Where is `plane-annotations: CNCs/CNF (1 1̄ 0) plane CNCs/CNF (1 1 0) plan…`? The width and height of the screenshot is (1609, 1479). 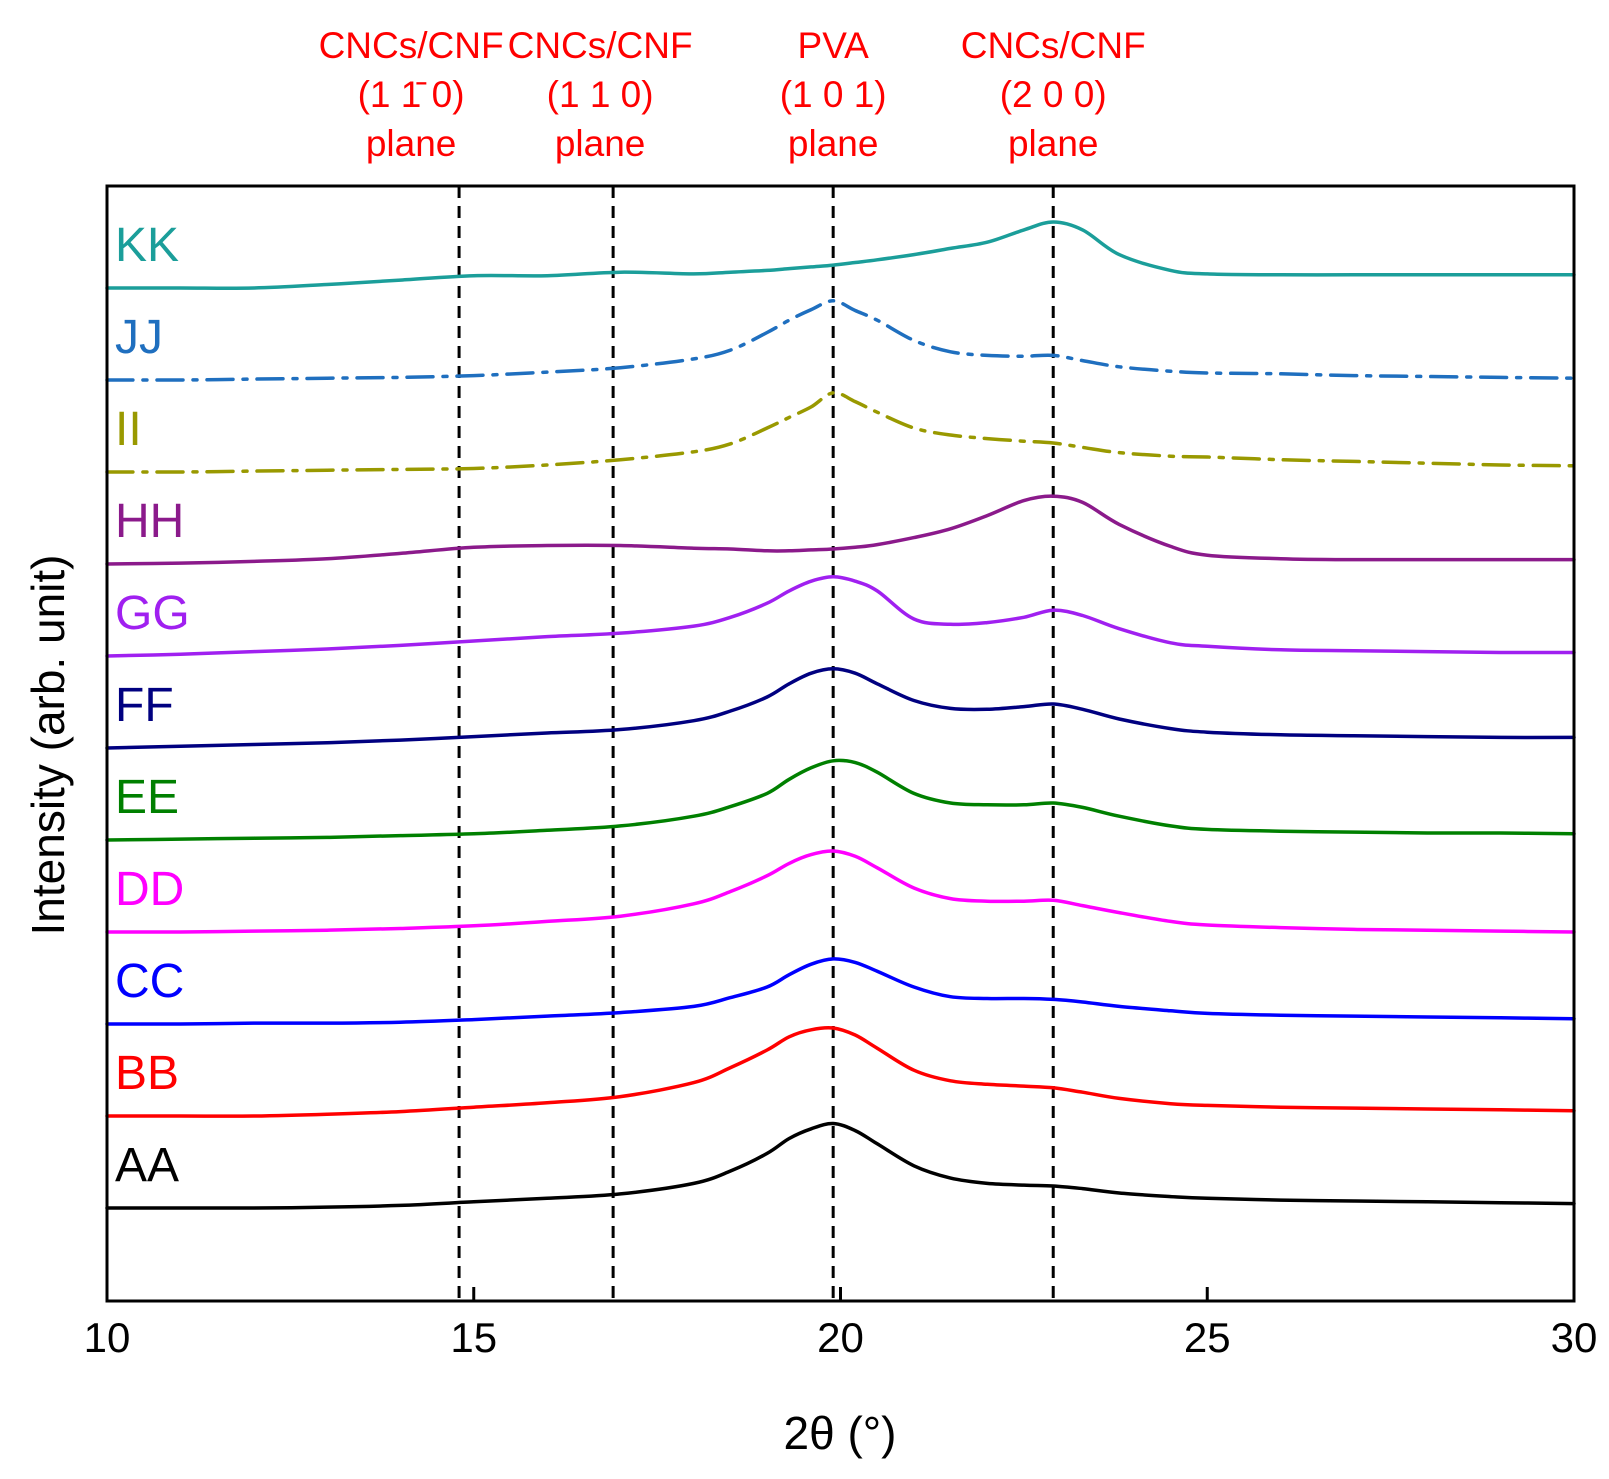 plane-annotations: CNCs/CNF (1 1̄ 0) plane CNCs/CNF (1 1 0) plan… is located at coordinates (732, 94).